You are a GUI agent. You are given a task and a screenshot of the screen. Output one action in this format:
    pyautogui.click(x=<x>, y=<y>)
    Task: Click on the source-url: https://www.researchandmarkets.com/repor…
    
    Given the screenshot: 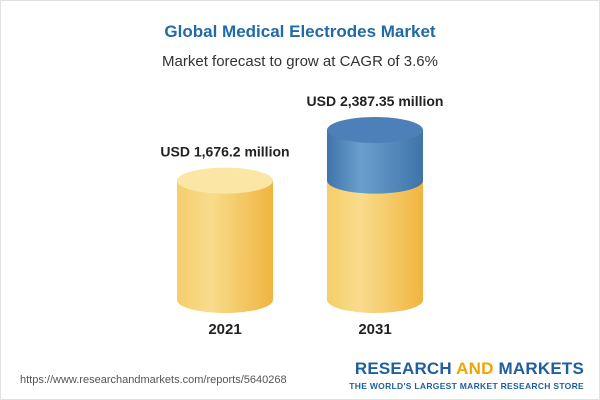 What is the action you would take?
    pyautogui.click(x=153, y=380)
    